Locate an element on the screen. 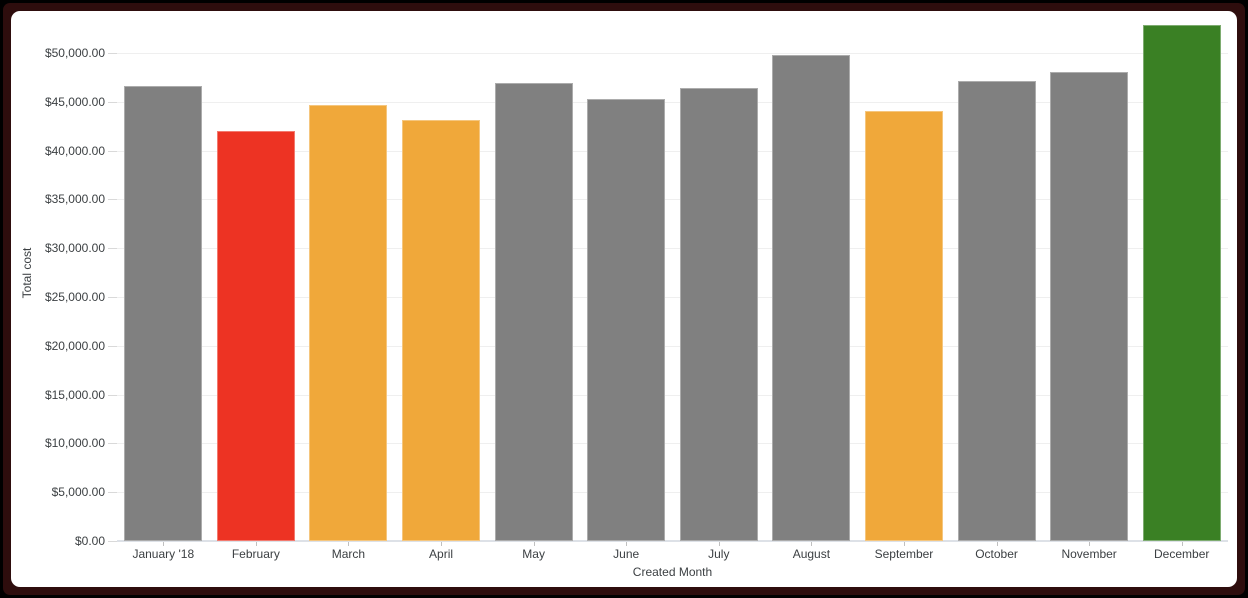 Image resolution: width=1248 pixels, height=598 pixels. y-axis-label: $25,000.00 is located at coordinates (74, 297).